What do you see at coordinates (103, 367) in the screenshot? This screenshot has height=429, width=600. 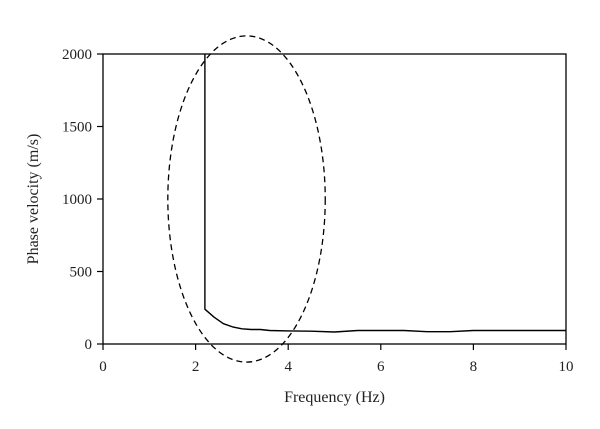 I see `x-tick-label: 0` at bounding box center [103, 367].